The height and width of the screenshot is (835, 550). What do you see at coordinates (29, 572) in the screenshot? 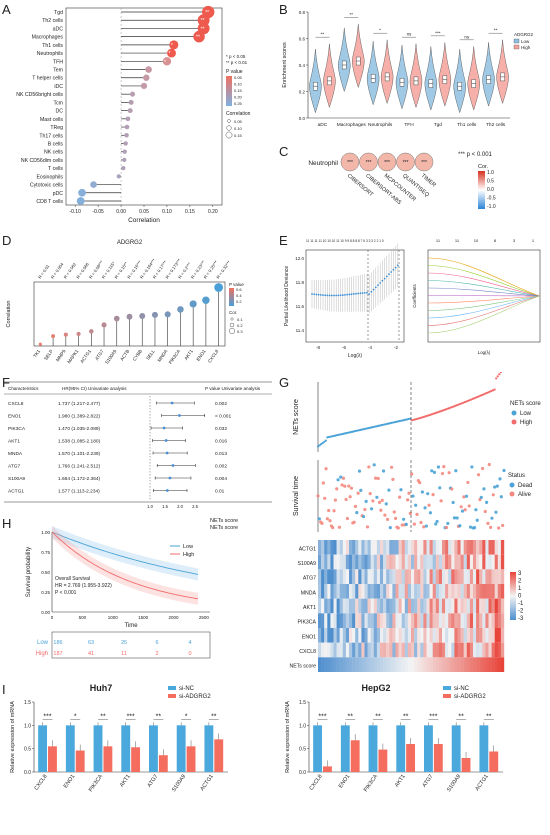
I see `y-axis-title: Survival probability` at bounding box center [29, 572].